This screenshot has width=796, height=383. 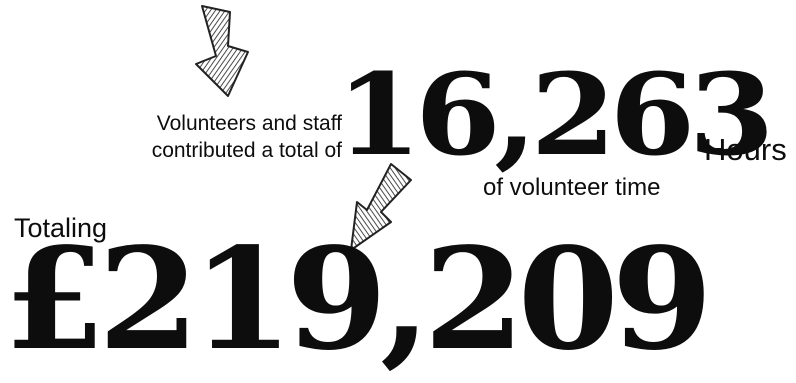 What do you see at coordinates (61, 228) in the screenshot?
I see `totaling-label: Totaling` at bounding box center [61, 228].